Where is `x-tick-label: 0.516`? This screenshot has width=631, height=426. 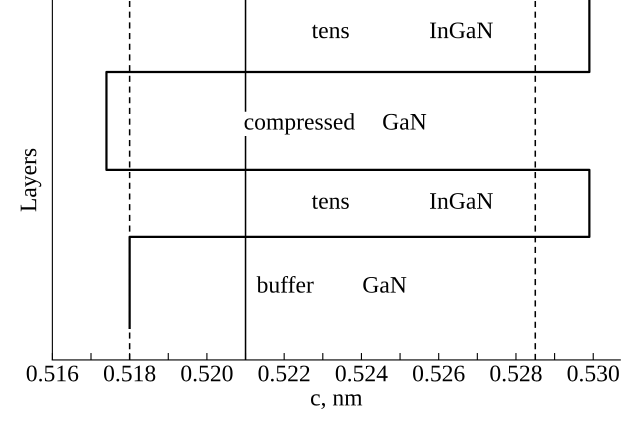
x-tick-label: 0.516 is located at coordinates (52, 374).